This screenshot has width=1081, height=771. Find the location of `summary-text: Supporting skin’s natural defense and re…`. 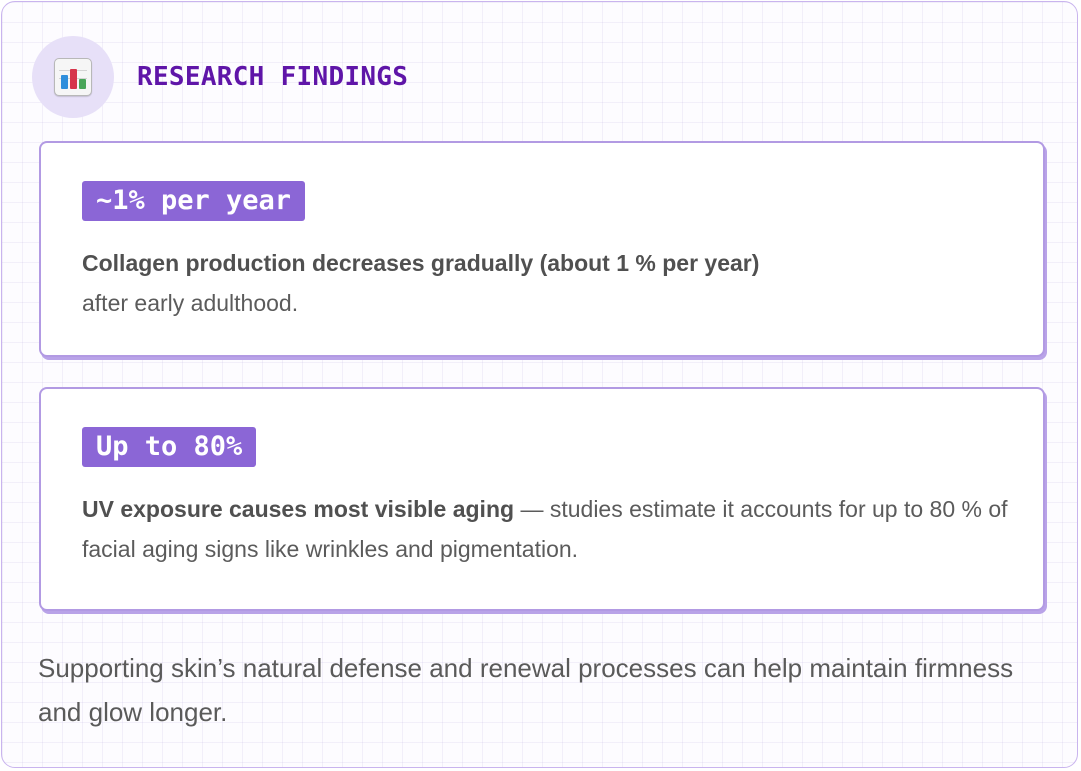

summary-text: Supporting skin’s natural defense and re… is located at coordinates (526, 690).